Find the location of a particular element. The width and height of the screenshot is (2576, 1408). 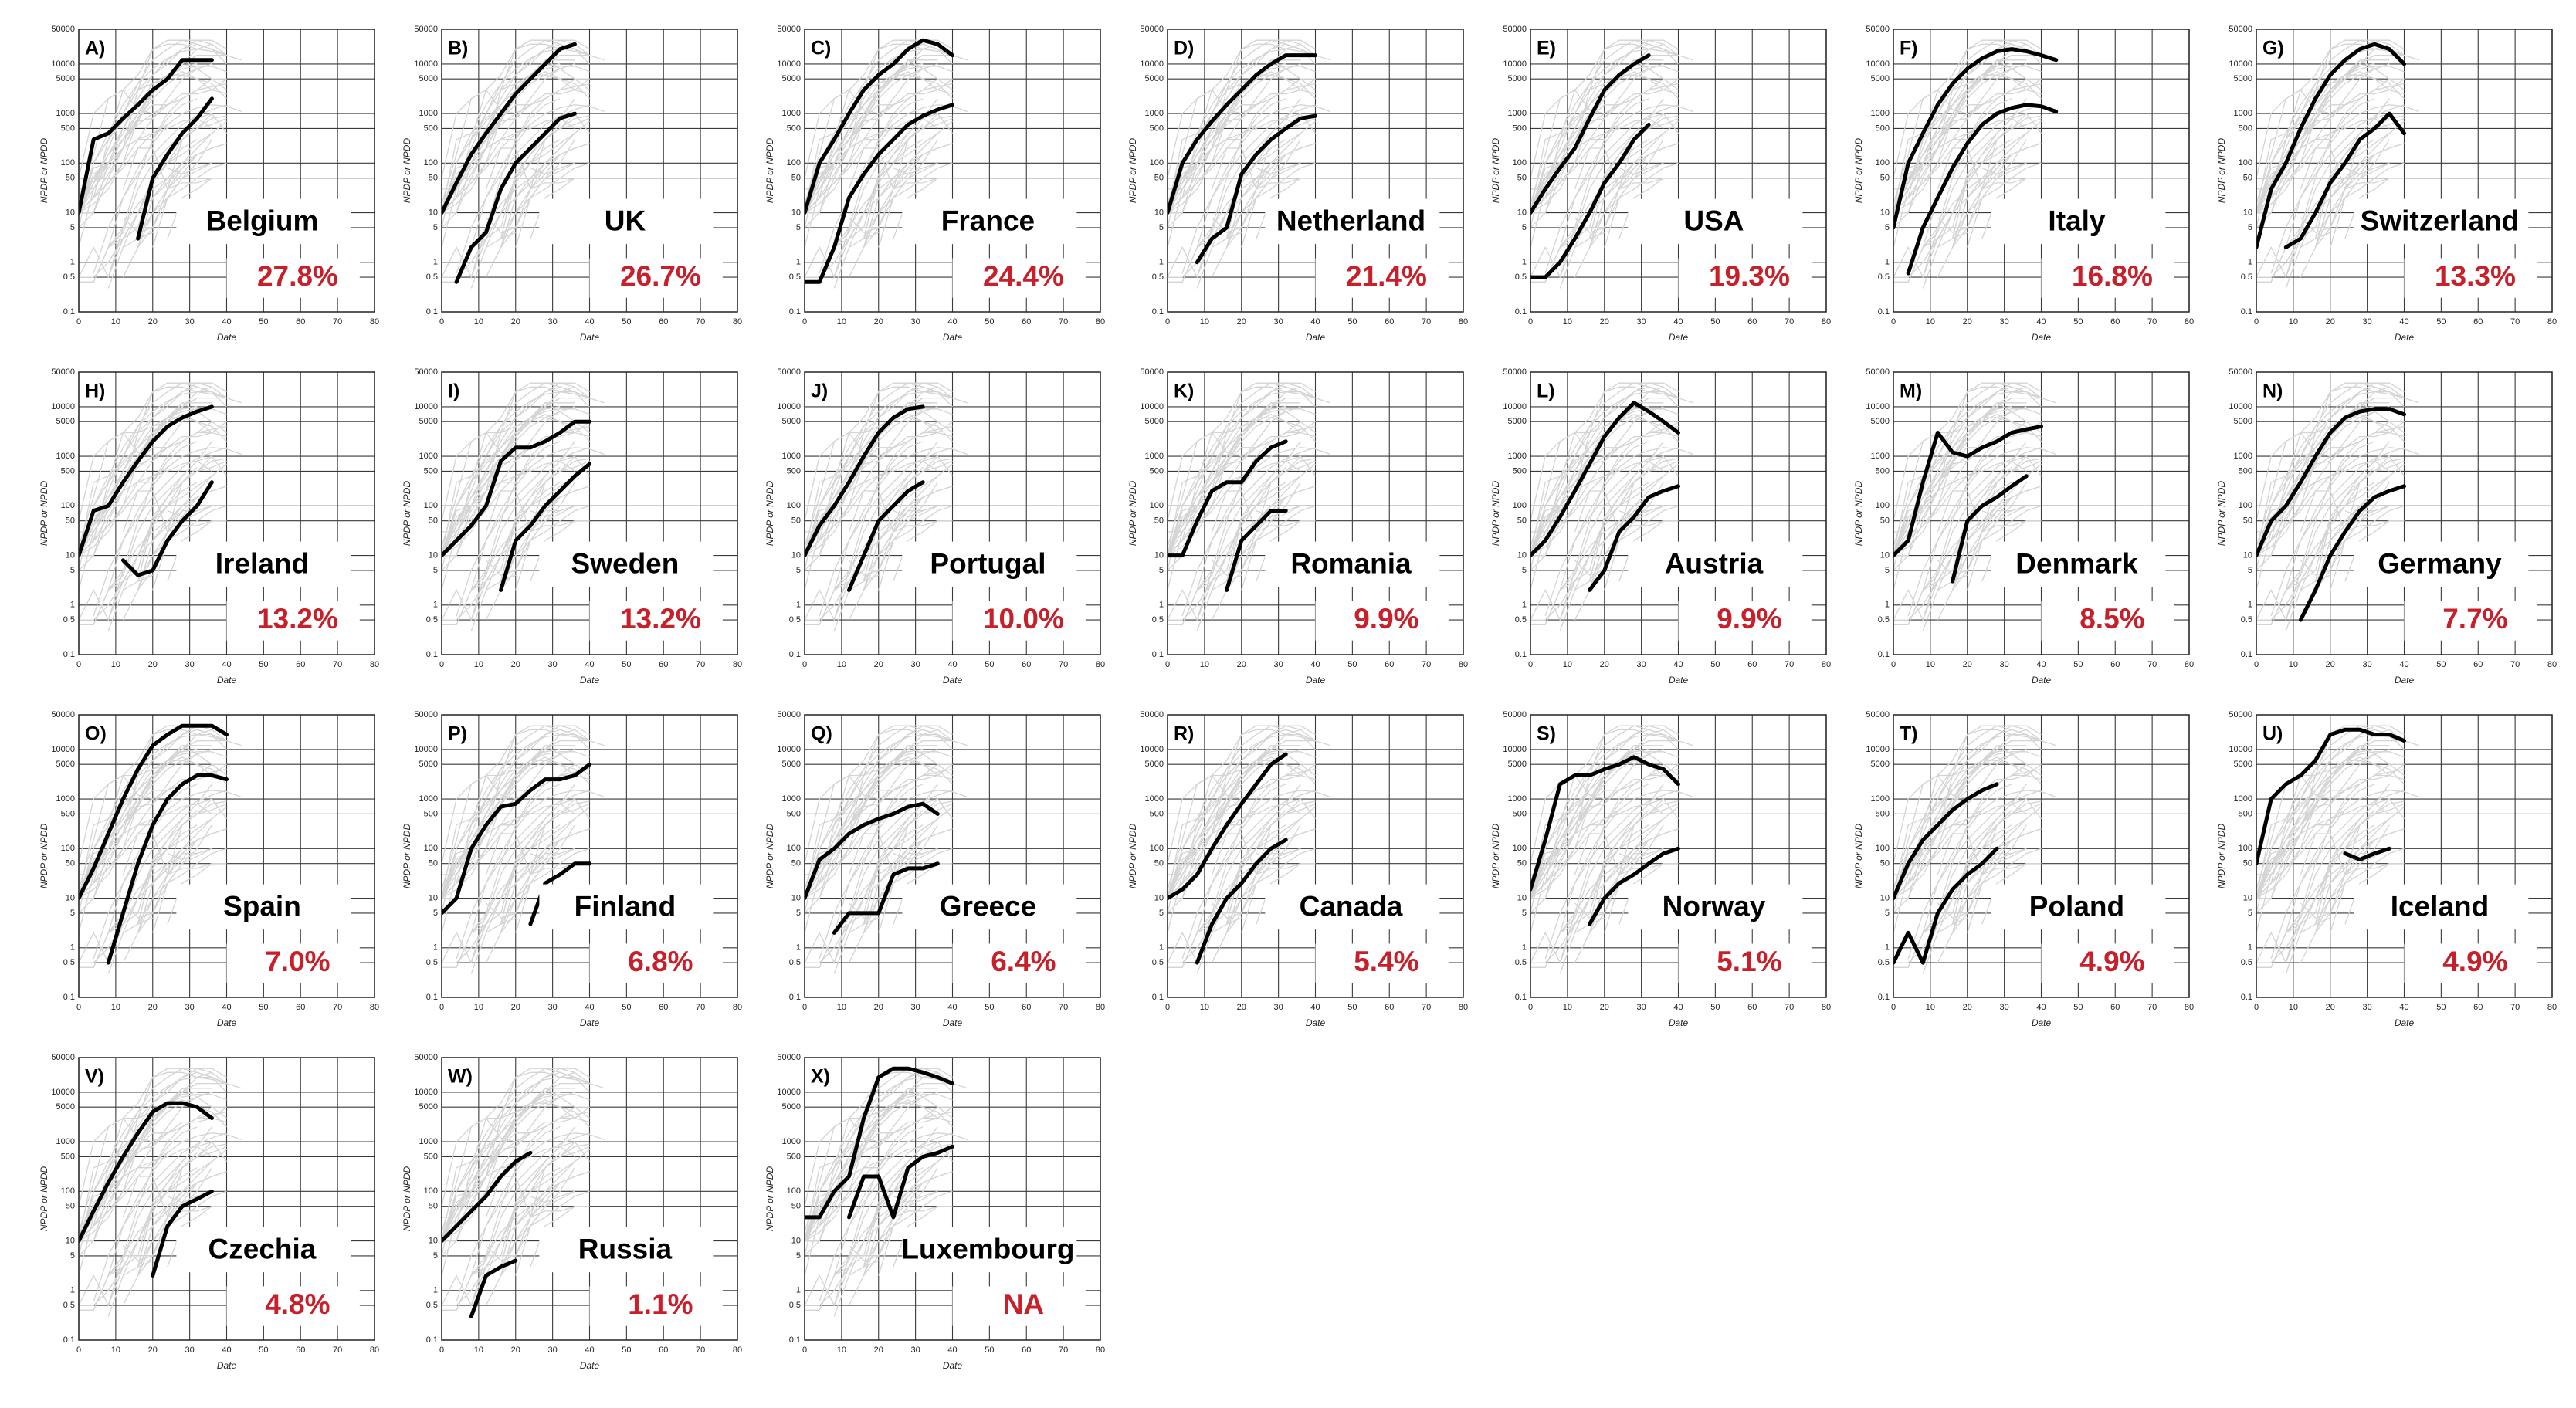

panel-label: V) is located at coordinates (94, 1077).